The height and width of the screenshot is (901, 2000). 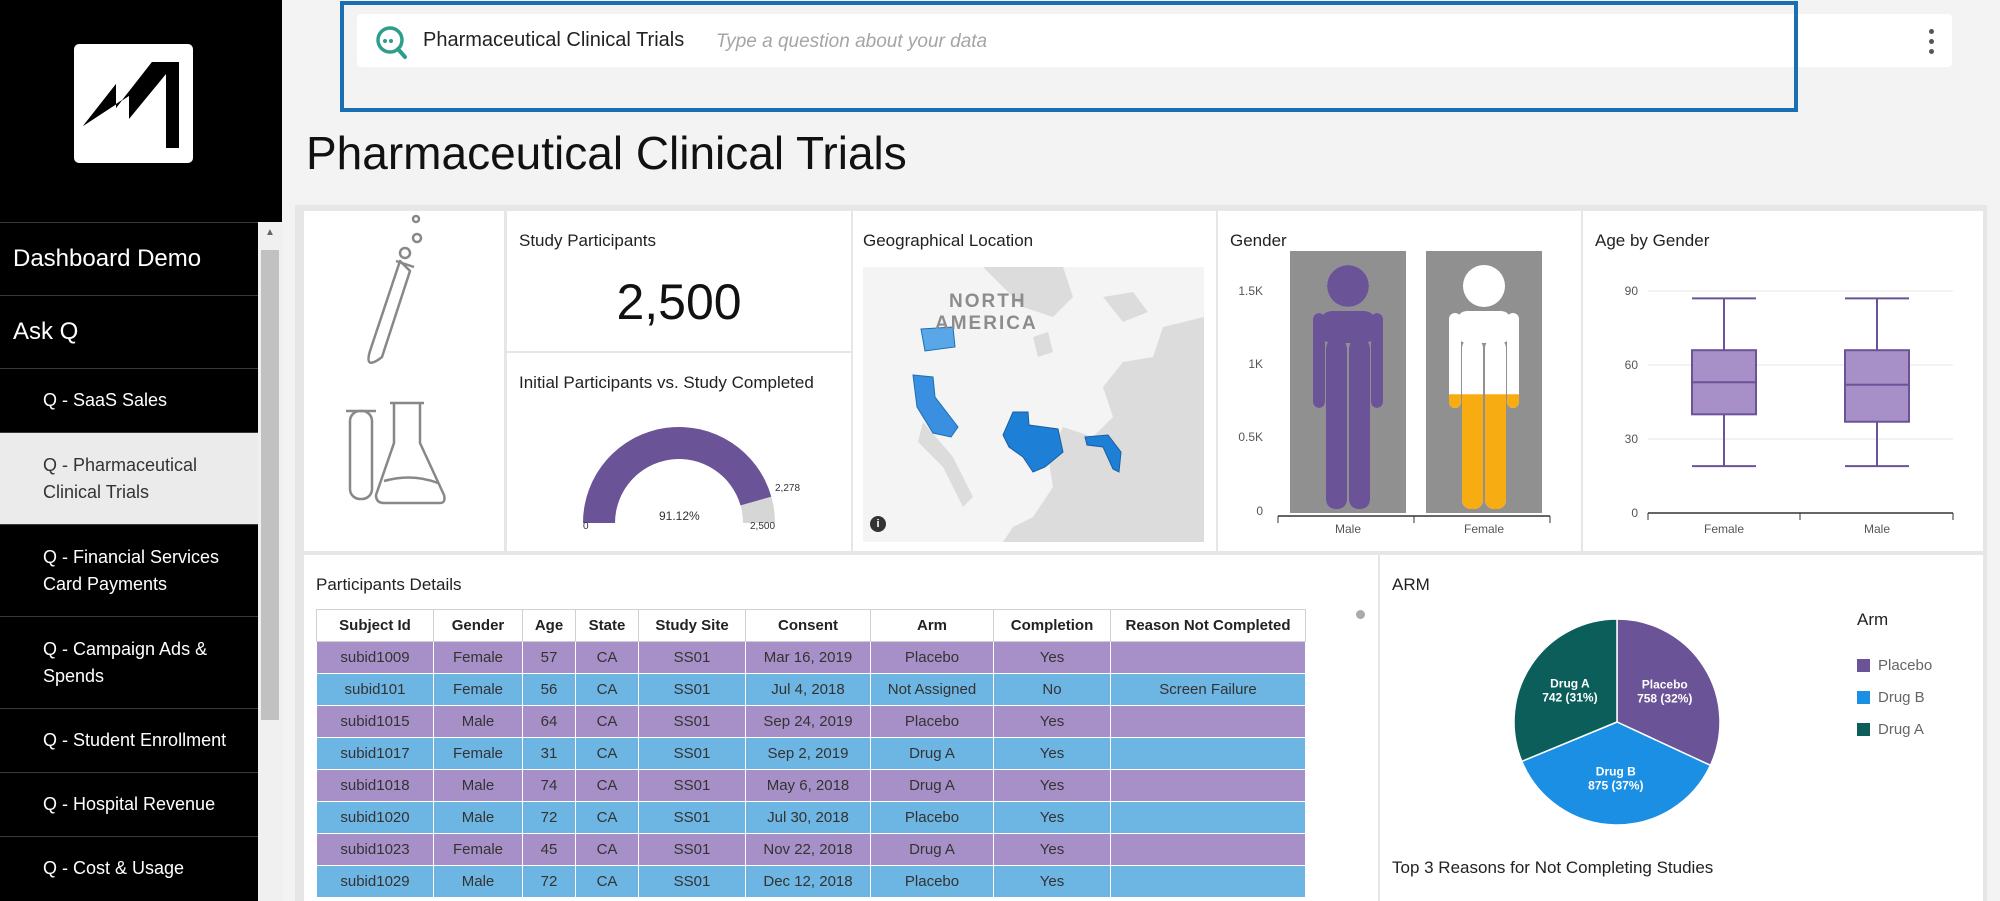 I want to click on map-label-line1: NORTH, so click(x=988, y=301).